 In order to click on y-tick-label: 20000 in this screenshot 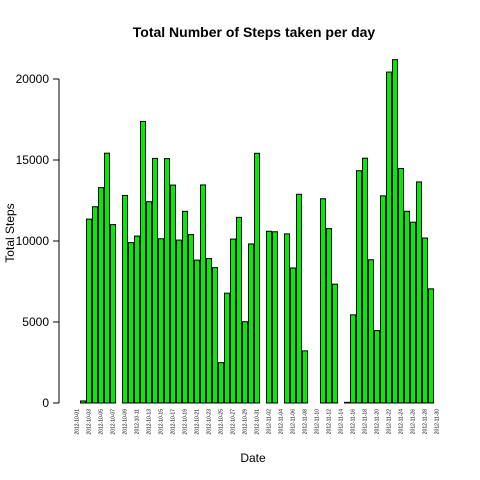, I will do `click(33, 79)`.